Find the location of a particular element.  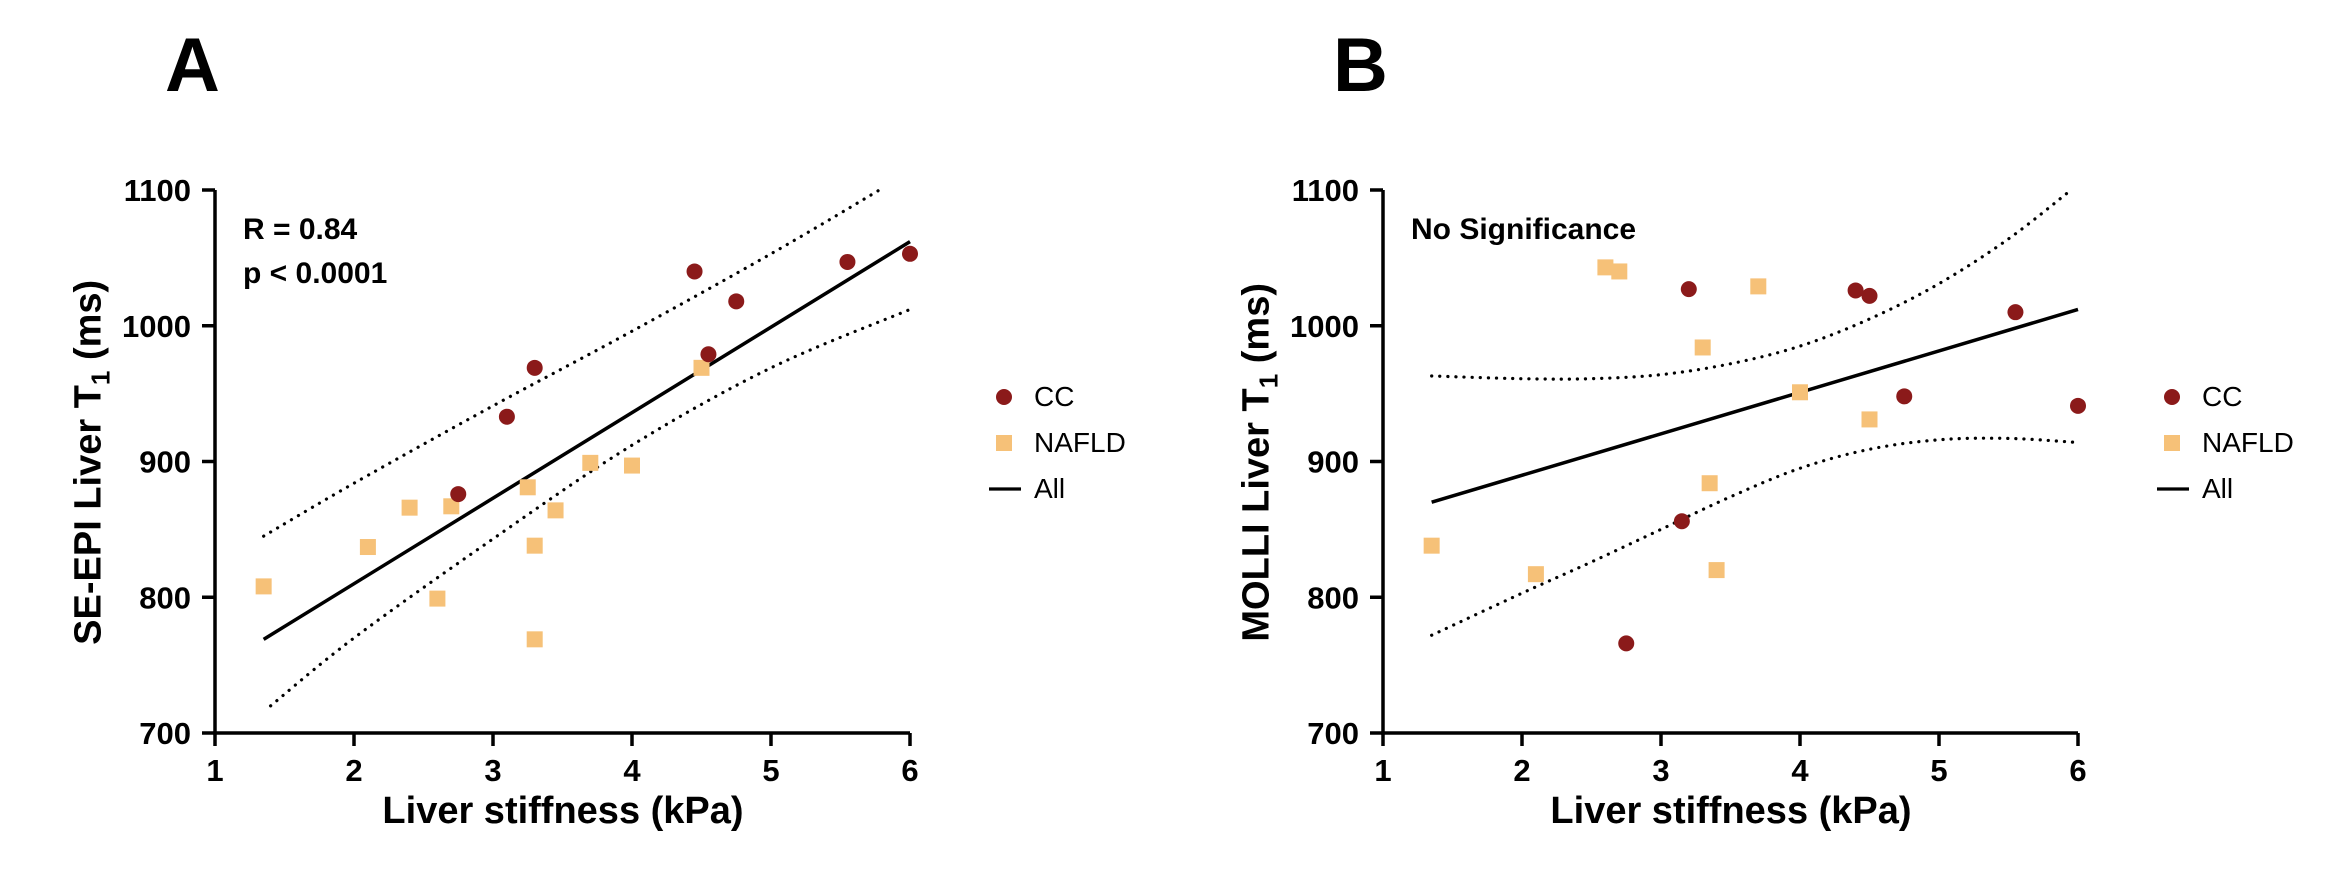

legend-b: CC NAFLD All is located at coordinates (2225, 452).